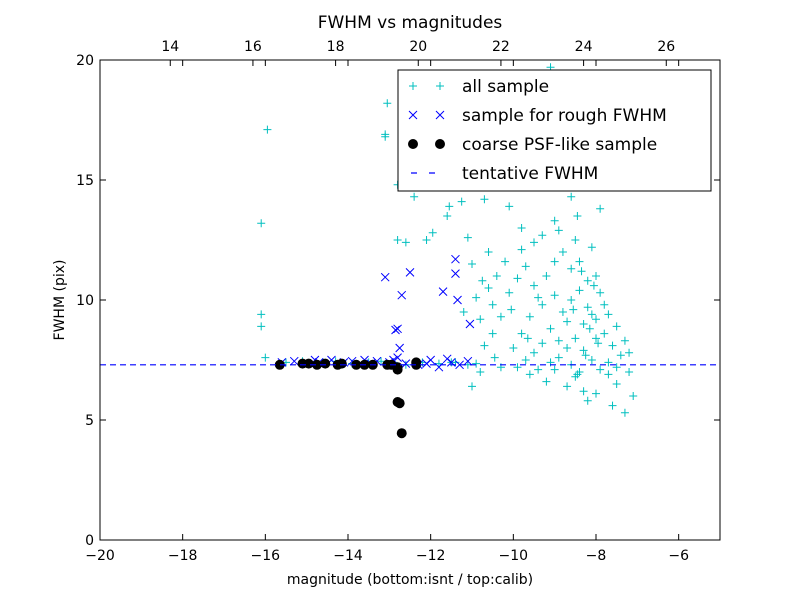 This screenshot has height=600, width=800. I want to click on x-tick-label: −8, so click(596, 556).